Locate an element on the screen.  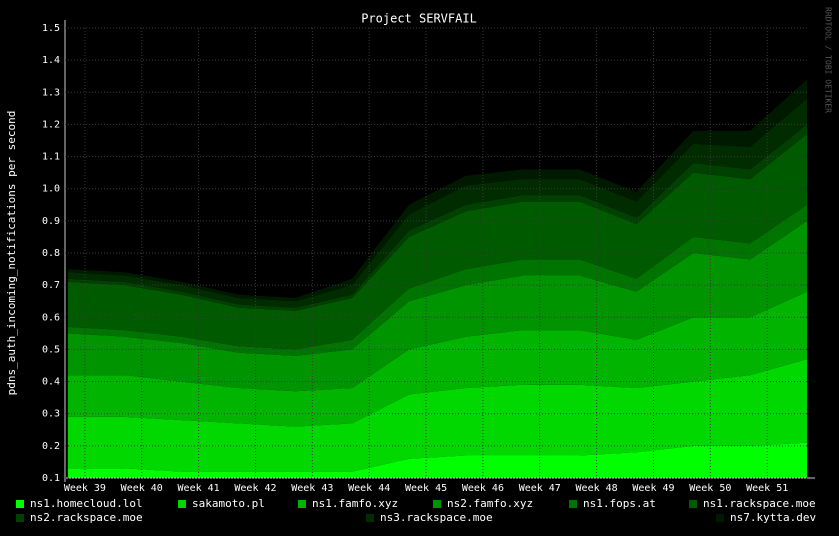
x-tick-label: Week 48 is located at coordinates (597, 488).